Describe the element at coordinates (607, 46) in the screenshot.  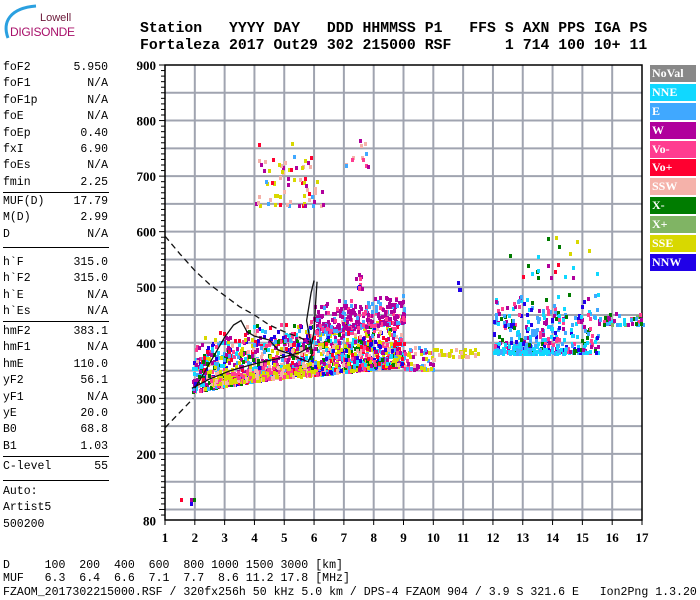
I see `header-value: 10+` at that location.